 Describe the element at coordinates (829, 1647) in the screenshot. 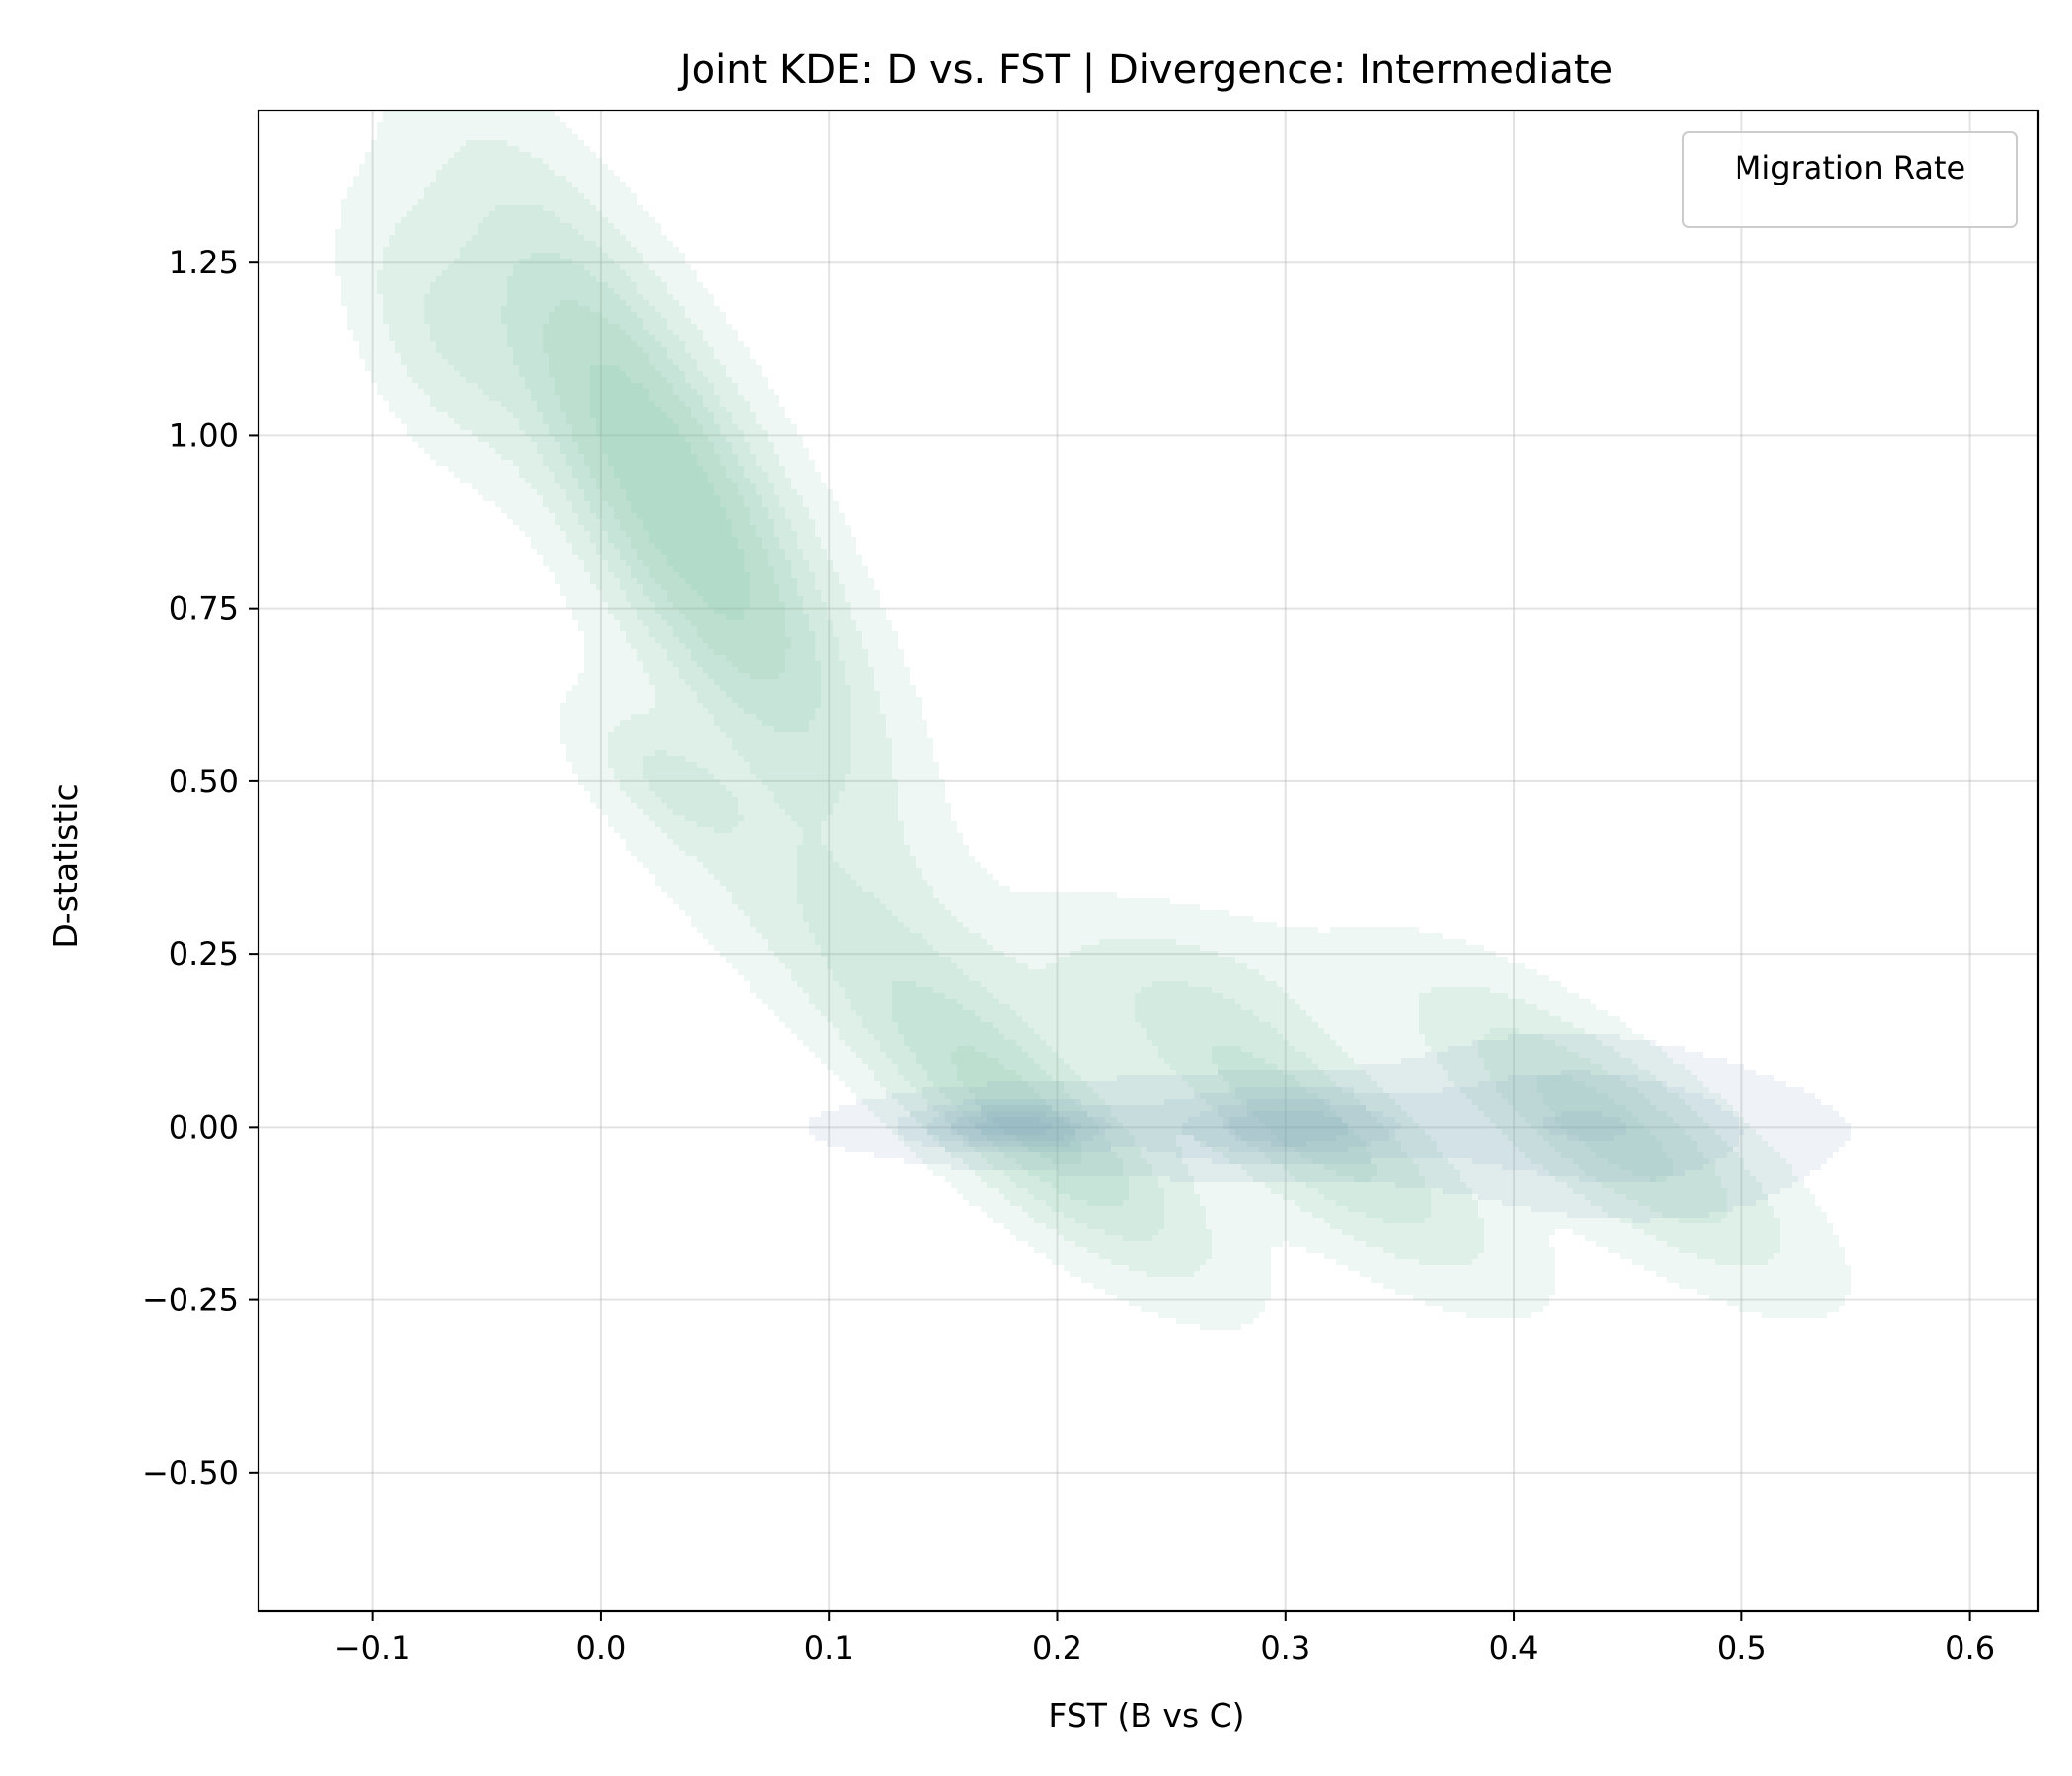

I see `x-tick-label: 0.1` at that location.